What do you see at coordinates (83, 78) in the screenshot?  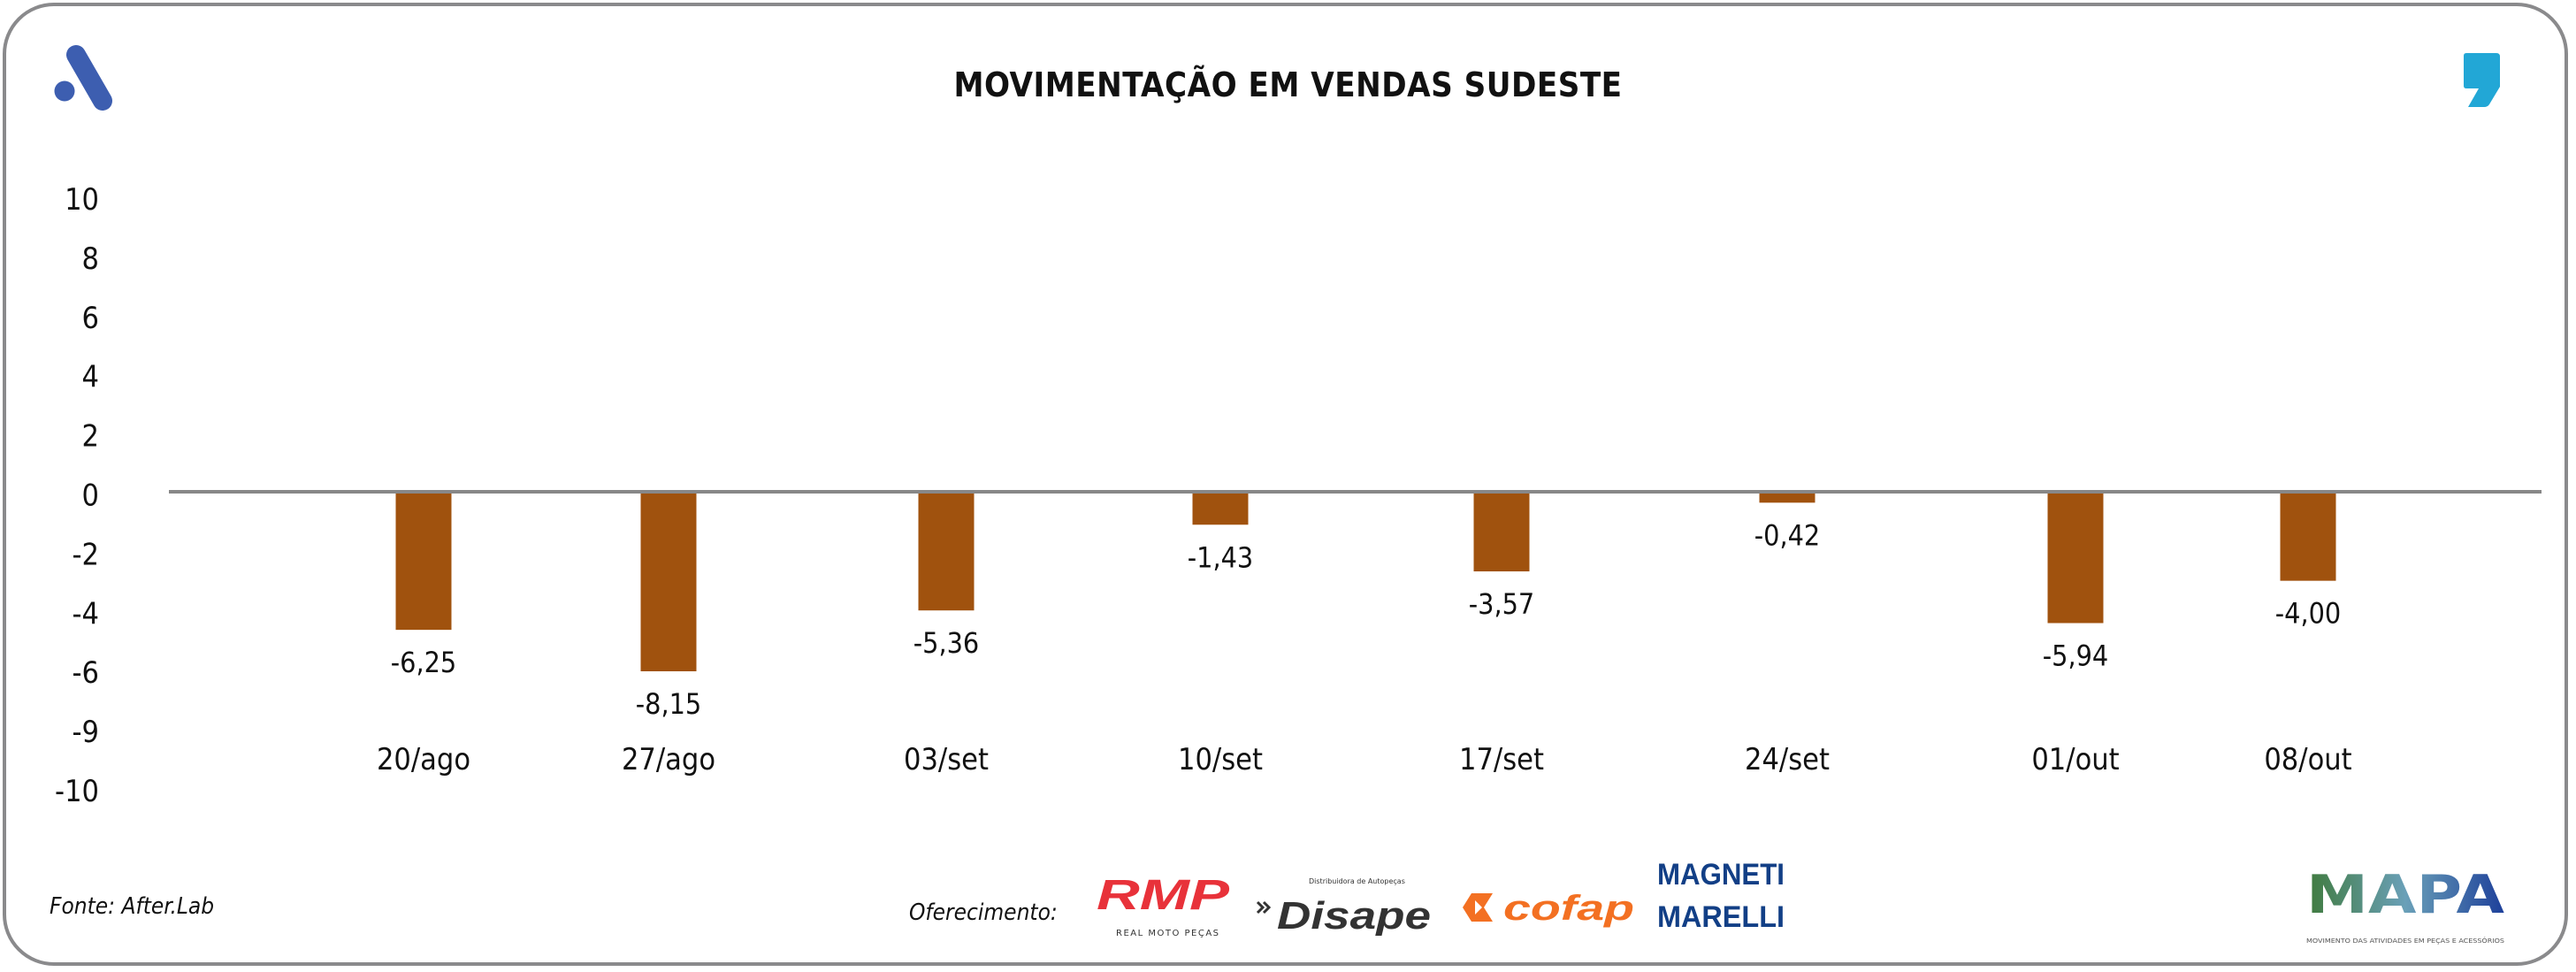 I see `after-lab-logo-icon` at bounding box center [83, 78].